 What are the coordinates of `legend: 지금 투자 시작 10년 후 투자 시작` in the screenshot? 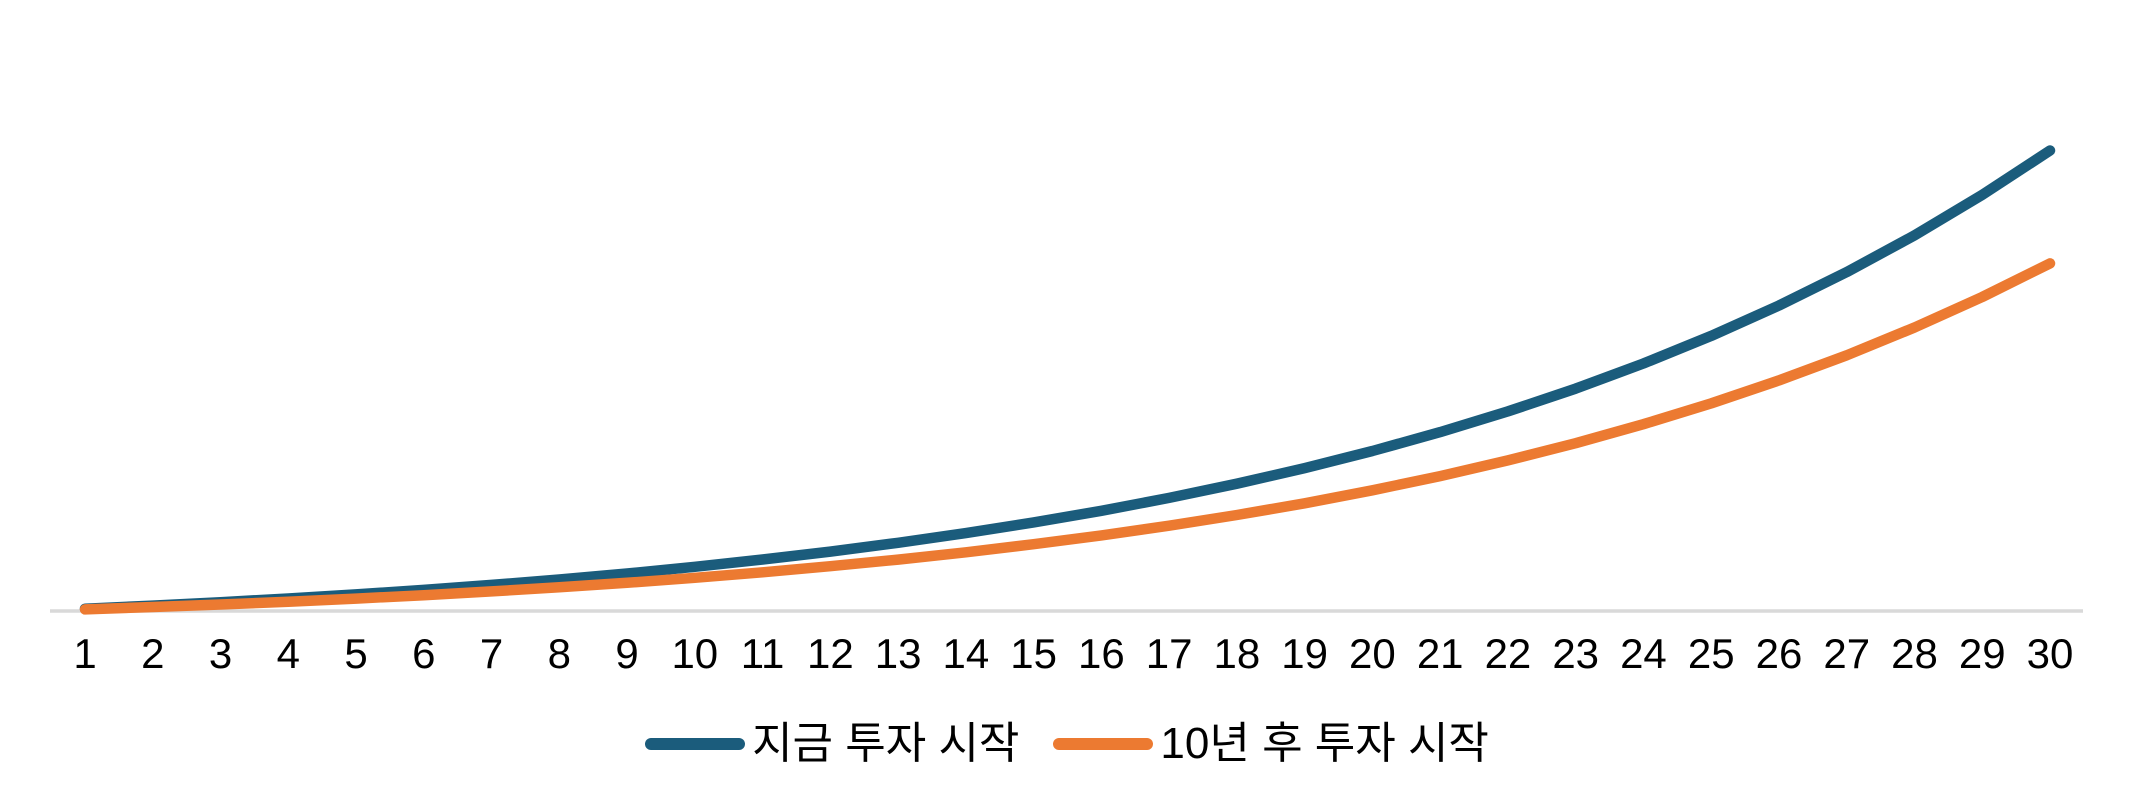 It's located at (1067, 743).